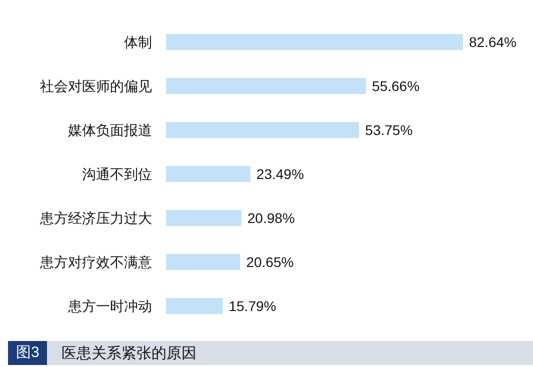  What do you see at coordinates (109, 306) in the screenshot?
I see `y-tick-label: 患方一时冲动` at bounding box center [109, 306].